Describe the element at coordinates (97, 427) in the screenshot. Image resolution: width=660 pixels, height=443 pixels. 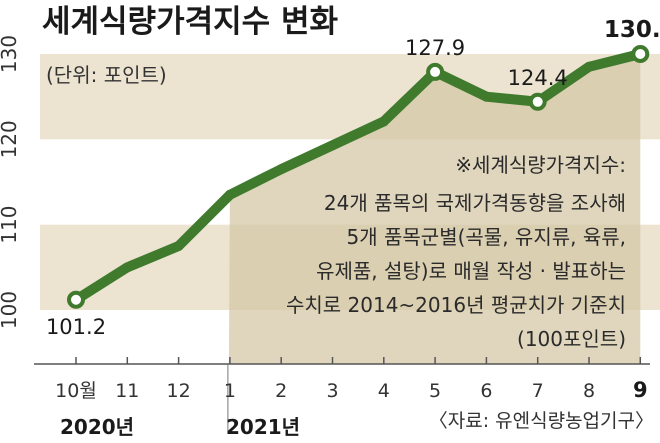
I see `year-label-2020: 2020년` at that location.